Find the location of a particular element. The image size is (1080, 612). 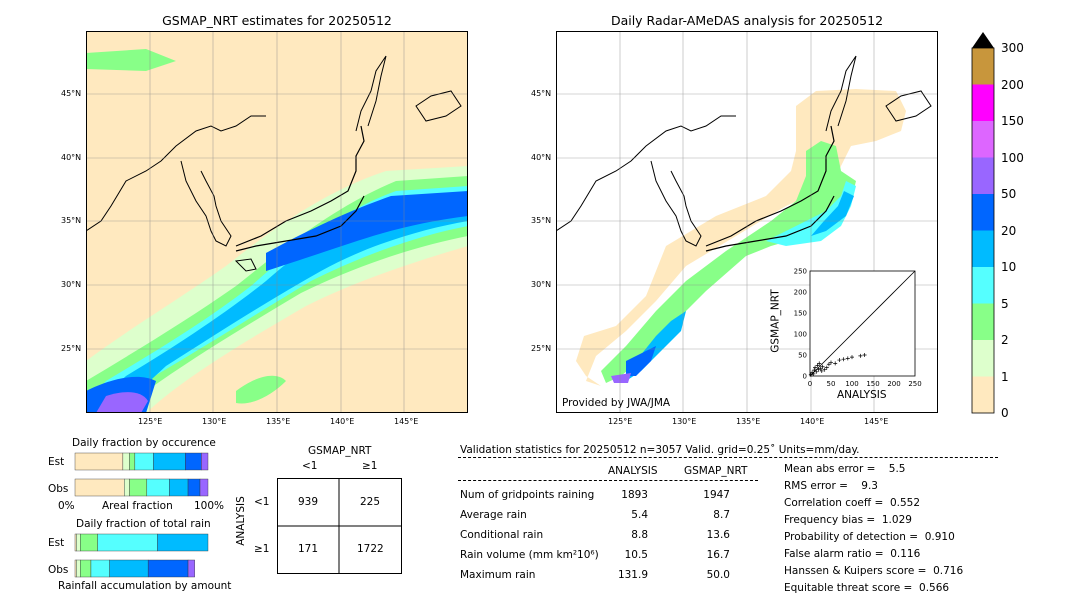

colorbar-arrow is located at coordinates (983, 40).